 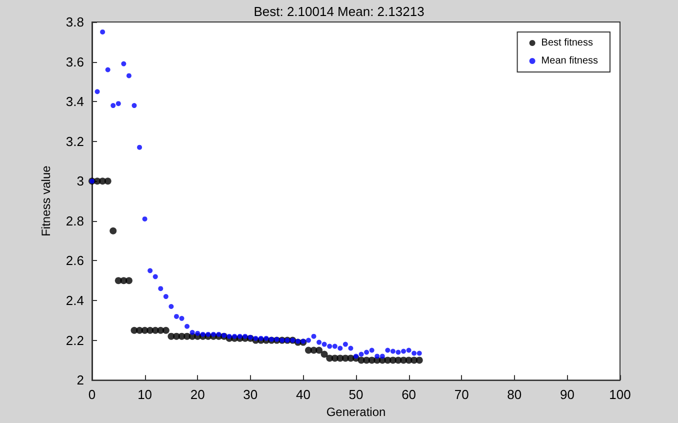 What do you see at coordinates (75, 141) in the screenshot?
I see `y-tick-label: 3.2` at bounding box center [75, 141].